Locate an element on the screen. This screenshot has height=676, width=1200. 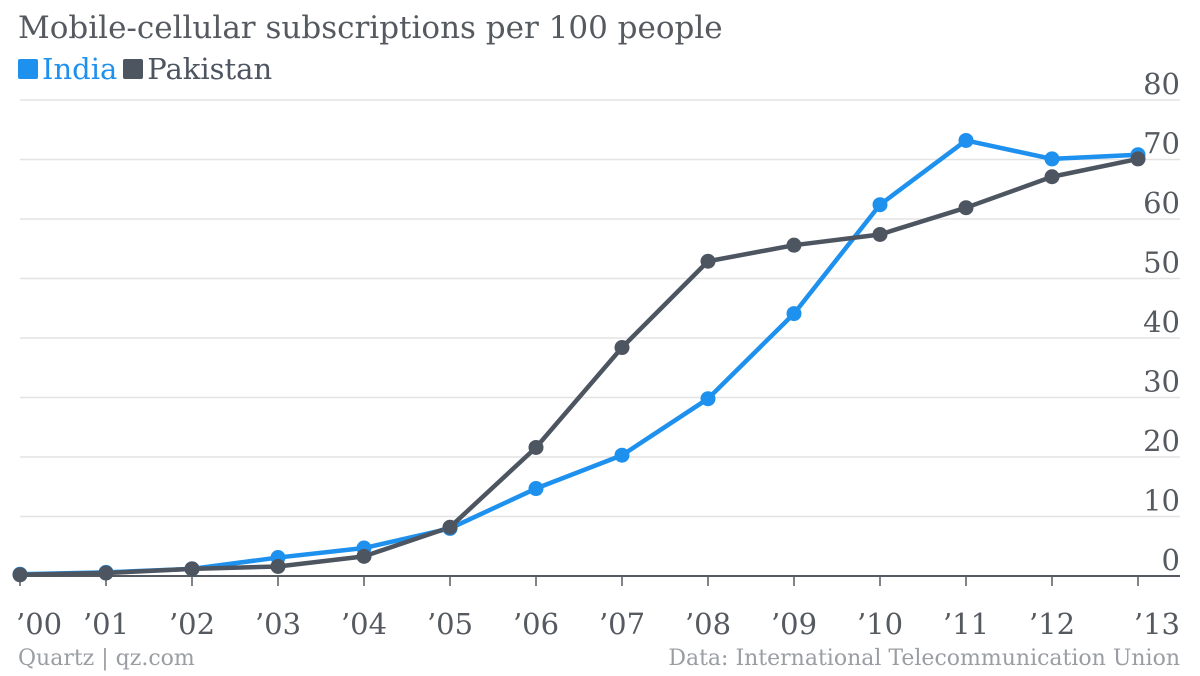
x-tick-label-11: ’11 is located at coordinates (966, 624).